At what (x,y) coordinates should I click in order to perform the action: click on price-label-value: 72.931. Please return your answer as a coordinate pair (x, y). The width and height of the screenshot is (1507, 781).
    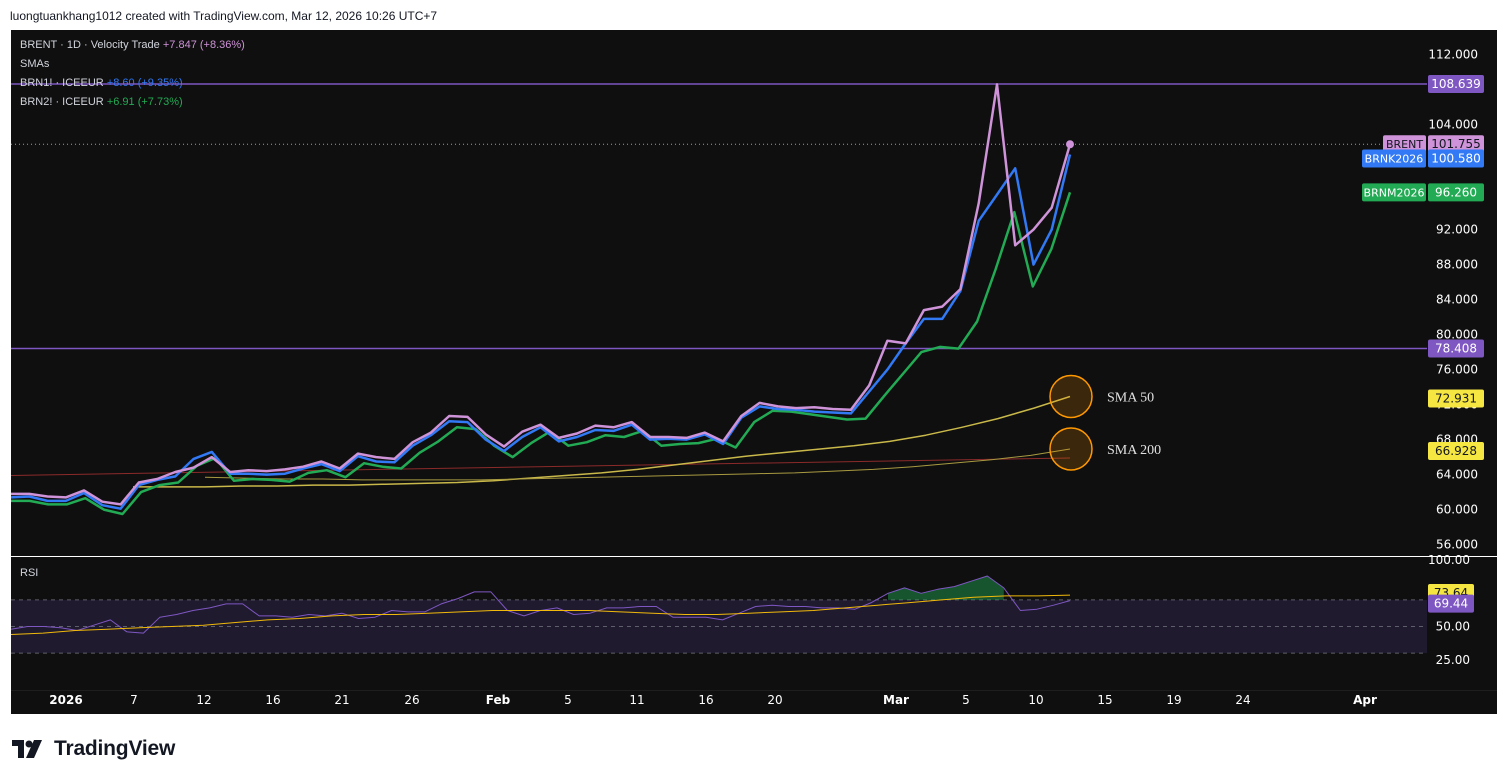
    Looking at the image, I should click on (1456, 398).